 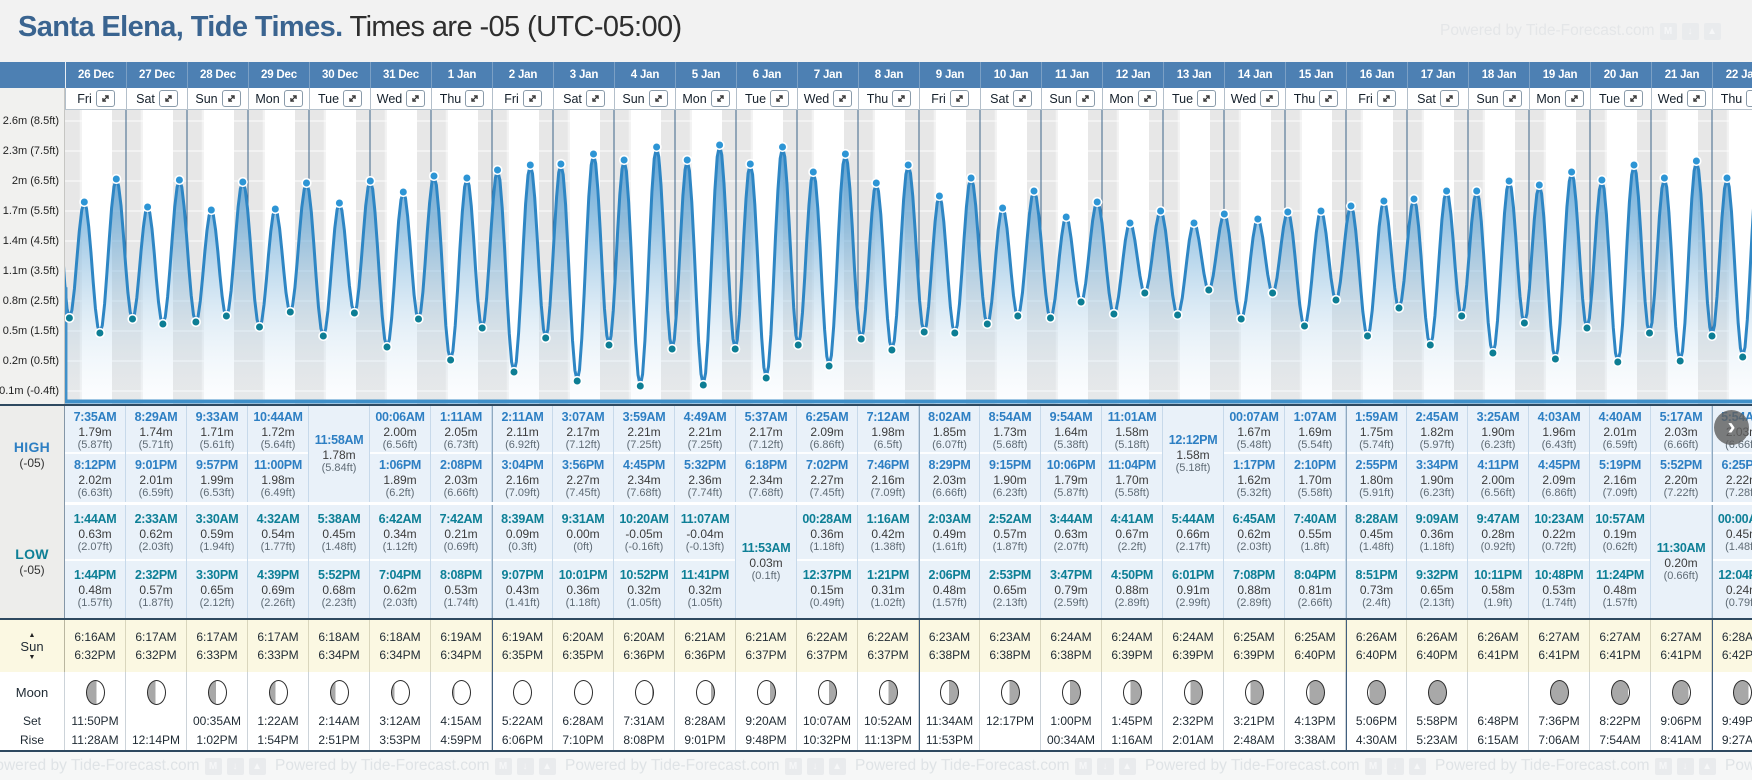 What do you see at coordinates (1731, 427) in the screenshot?
I see `next-days-button: ›` at bounding box center [1731, 427].